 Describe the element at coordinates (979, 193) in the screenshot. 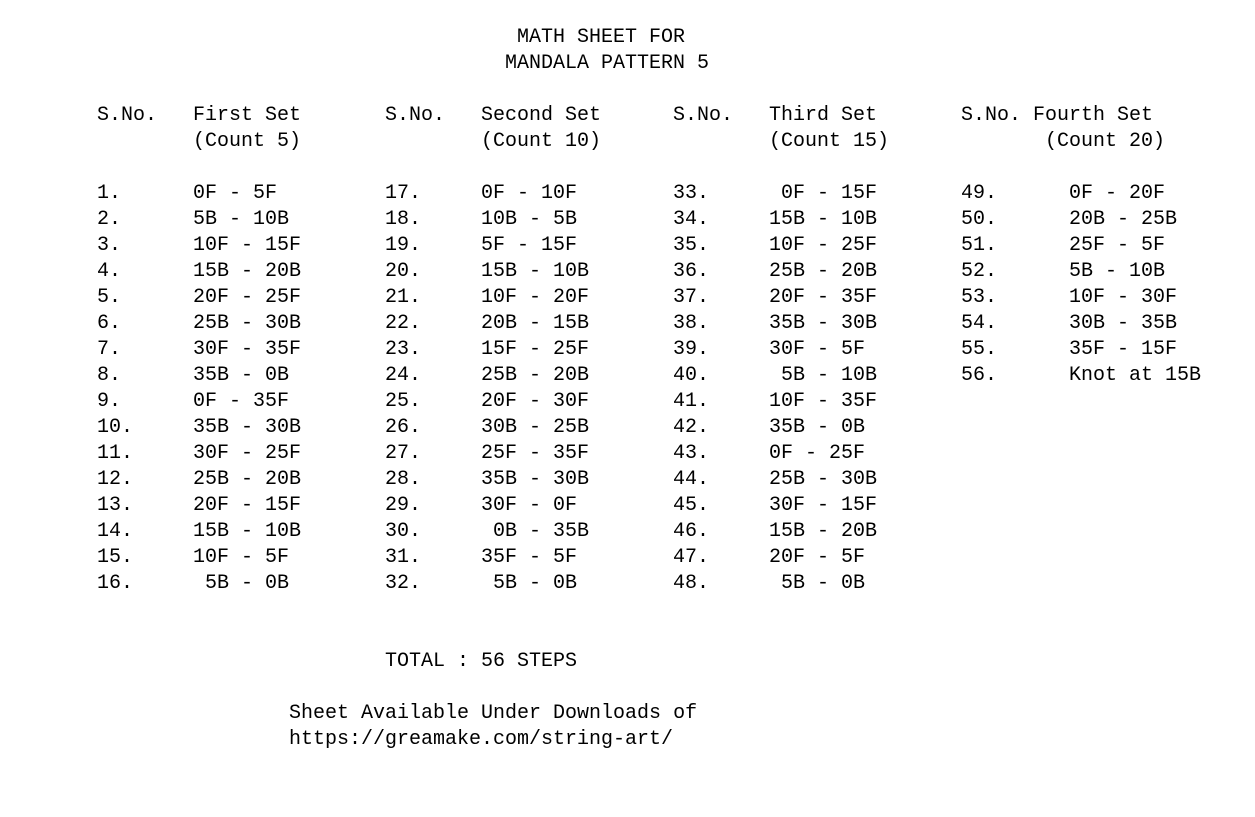

I see `step-number: 49.` at that location.